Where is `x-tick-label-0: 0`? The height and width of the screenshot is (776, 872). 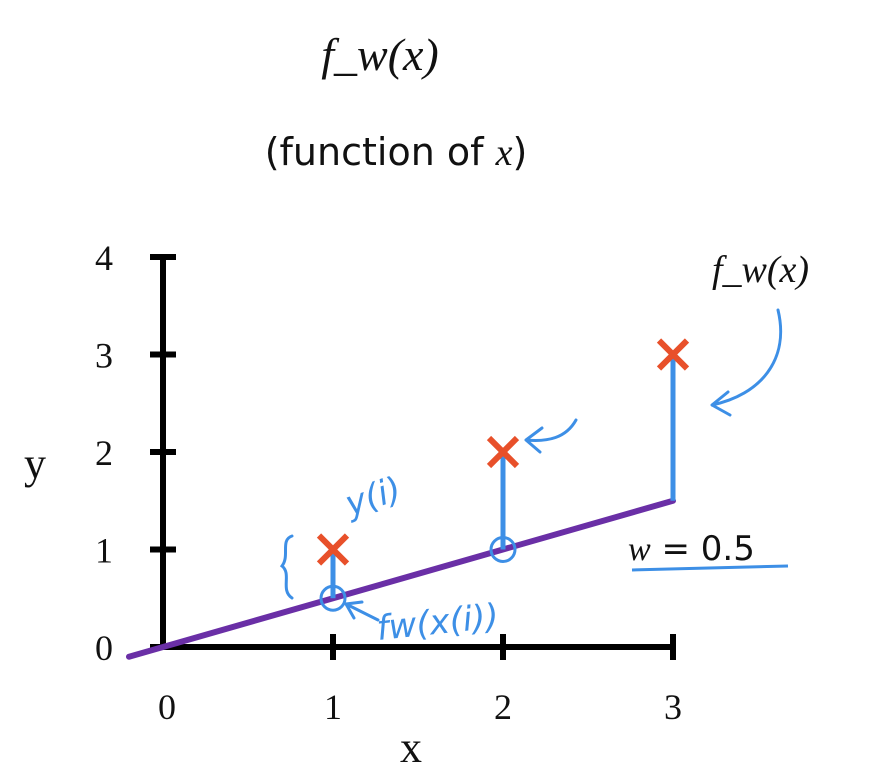
x-tick-label-0: 0 is located at coordinates (167, 707).